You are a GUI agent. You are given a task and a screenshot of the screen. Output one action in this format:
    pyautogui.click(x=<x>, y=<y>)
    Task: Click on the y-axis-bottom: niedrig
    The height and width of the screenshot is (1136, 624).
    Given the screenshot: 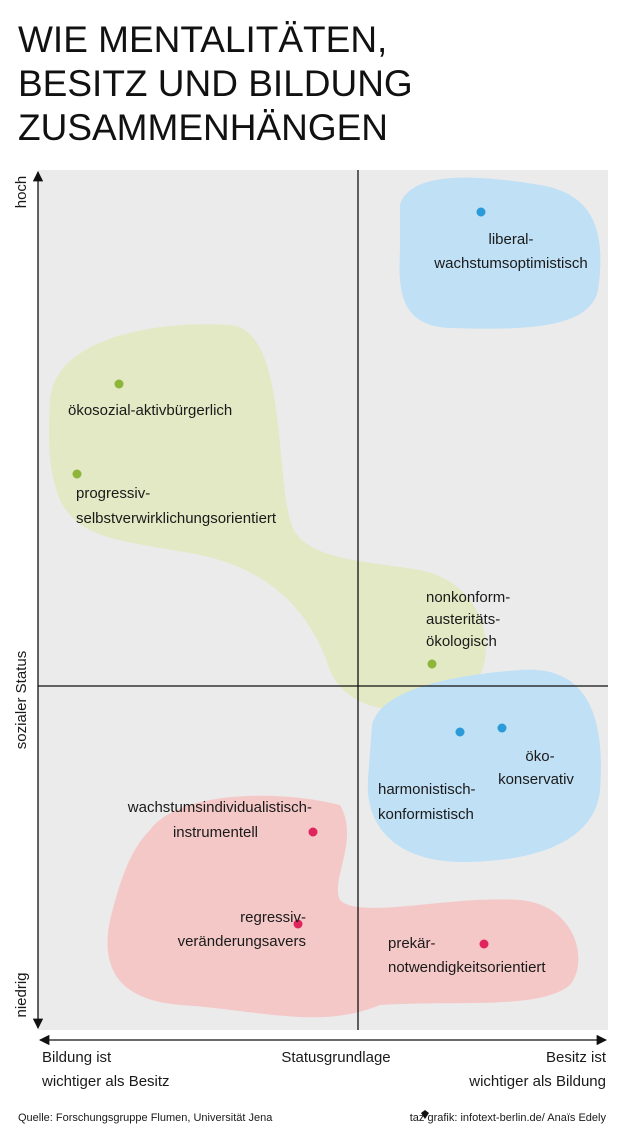 What is the action you would take?
    pyautogui.click(x=21, y=994)
    